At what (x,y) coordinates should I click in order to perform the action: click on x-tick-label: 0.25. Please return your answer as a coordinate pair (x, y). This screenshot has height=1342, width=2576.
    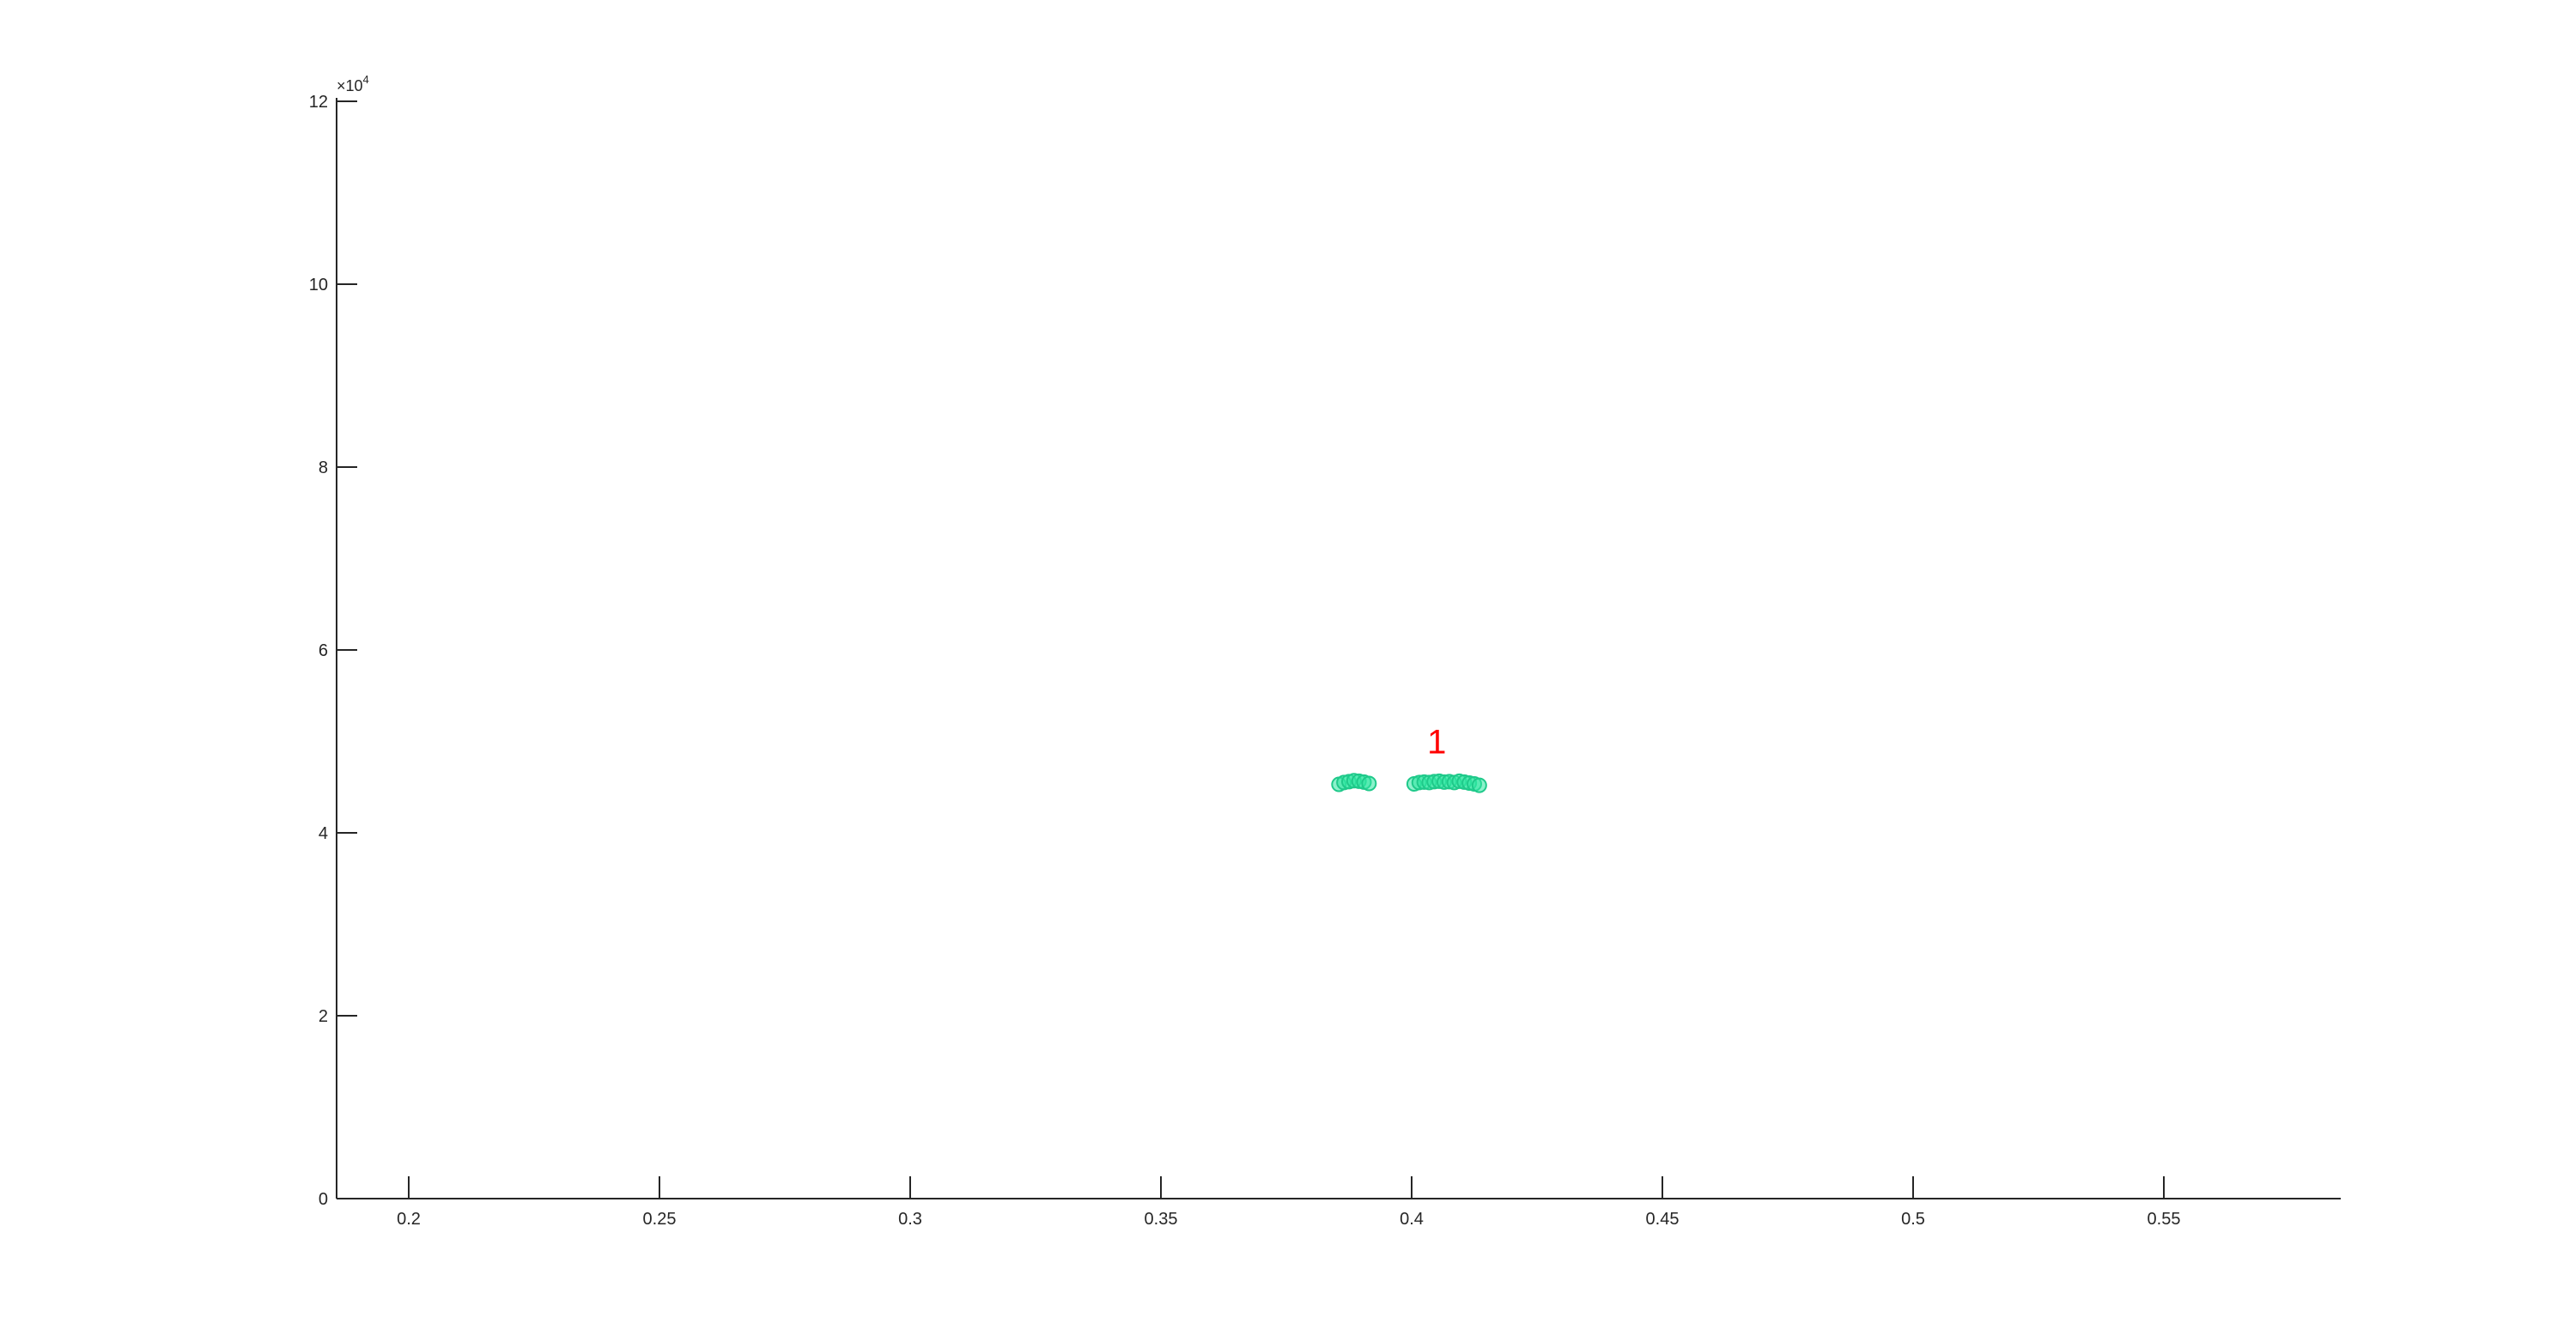
    Looking at the image, I should click on (660, 1219).